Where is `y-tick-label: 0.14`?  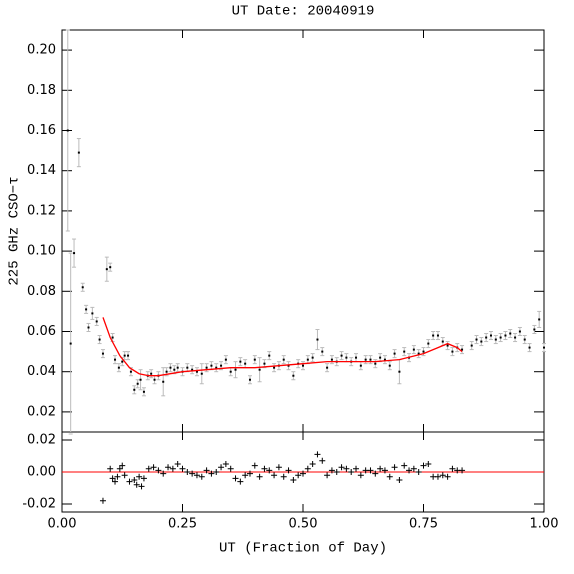
y-tick-label: 0.14 is located at coordinates (41, 170).